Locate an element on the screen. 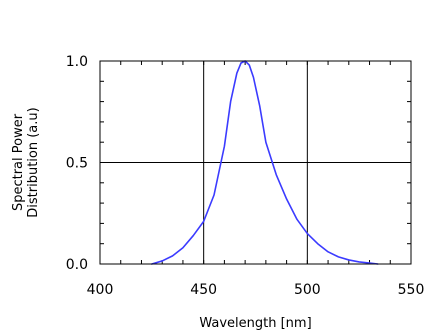 The width and height of the screenshot is (435, 336). y-tick-label: 0.5 is located at coordinates (77, 164).